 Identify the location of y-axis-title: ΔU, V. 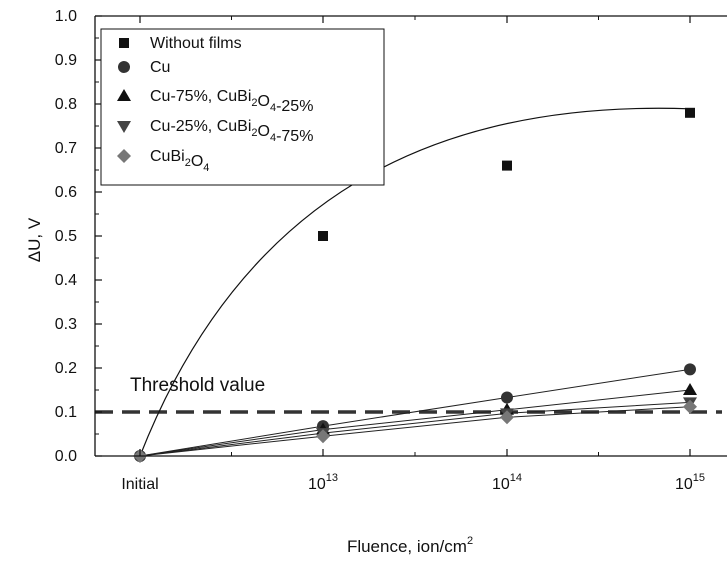
(34, 239).